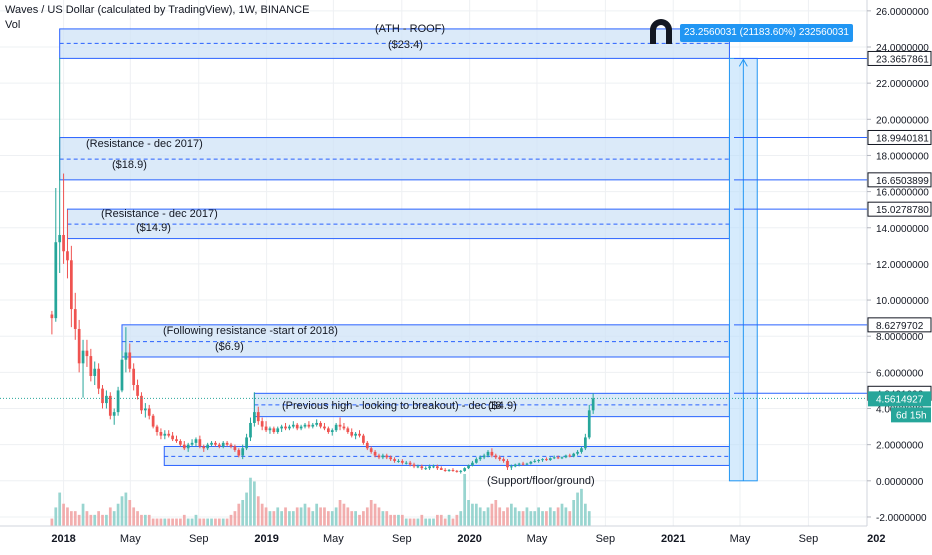 The width and height of the screenshot is (932, 555). I want to click on time-tick-label: Sep, so click(402, 539).